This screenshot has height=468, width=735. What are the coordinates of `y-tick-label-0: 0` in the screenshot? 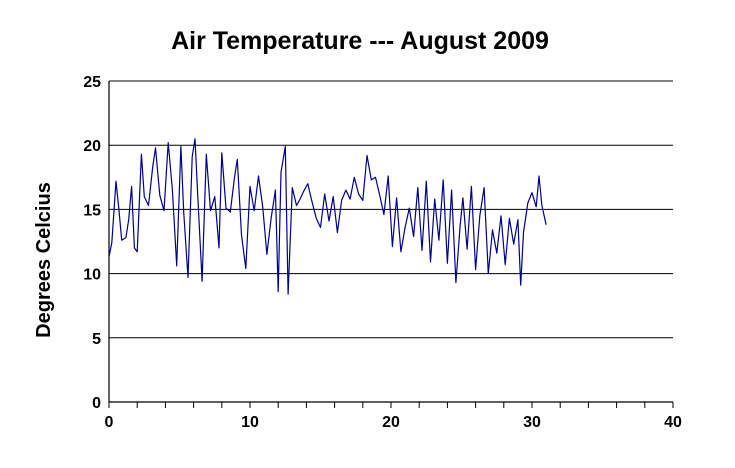 It's located at (96, 403).